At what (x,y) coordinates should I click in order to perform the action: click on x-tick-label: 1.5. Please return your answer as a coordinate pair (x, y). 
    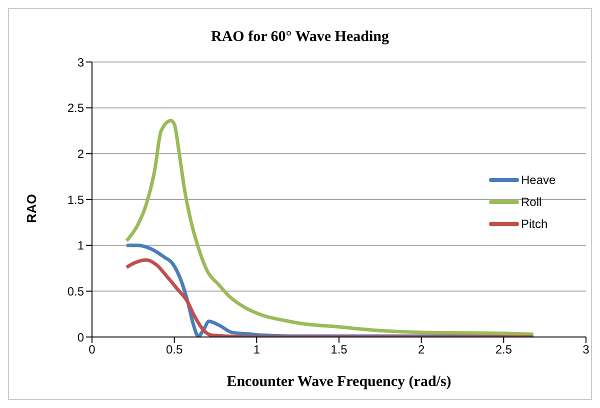
    Looking at the image, I should click on (339, 349).